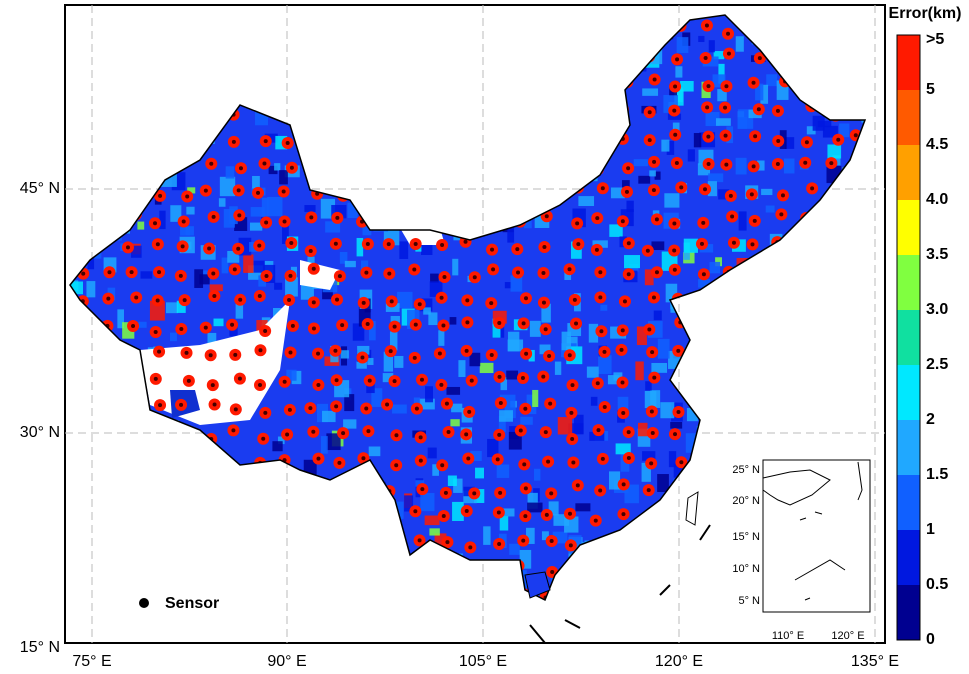 This screenshot has height=674, width=969. What do you see at coordinates (908, 392) in the screenshot?
I see `colorbar-band` at bounding box center [908, 392].